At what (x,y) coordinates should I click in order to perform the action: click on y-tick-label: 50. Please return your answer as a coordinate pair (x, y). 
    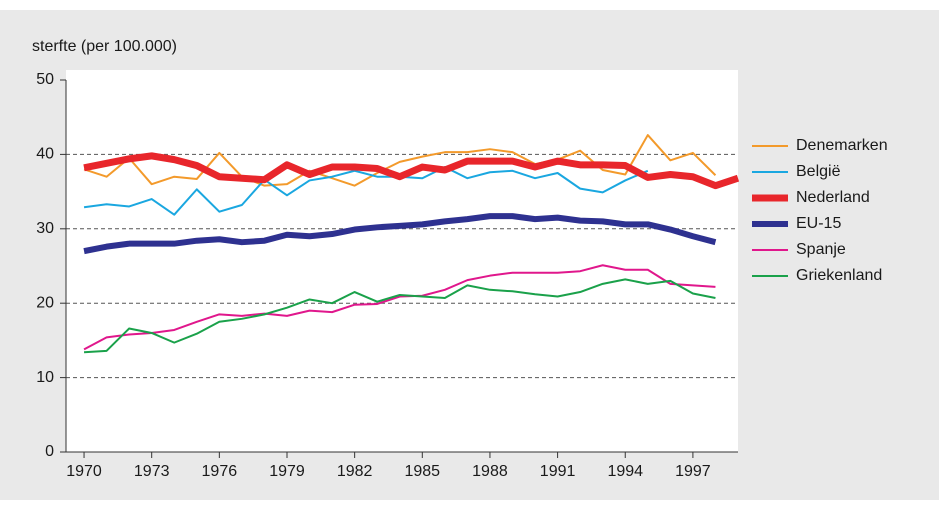
    Looking at the image, I should click on (45, 79).